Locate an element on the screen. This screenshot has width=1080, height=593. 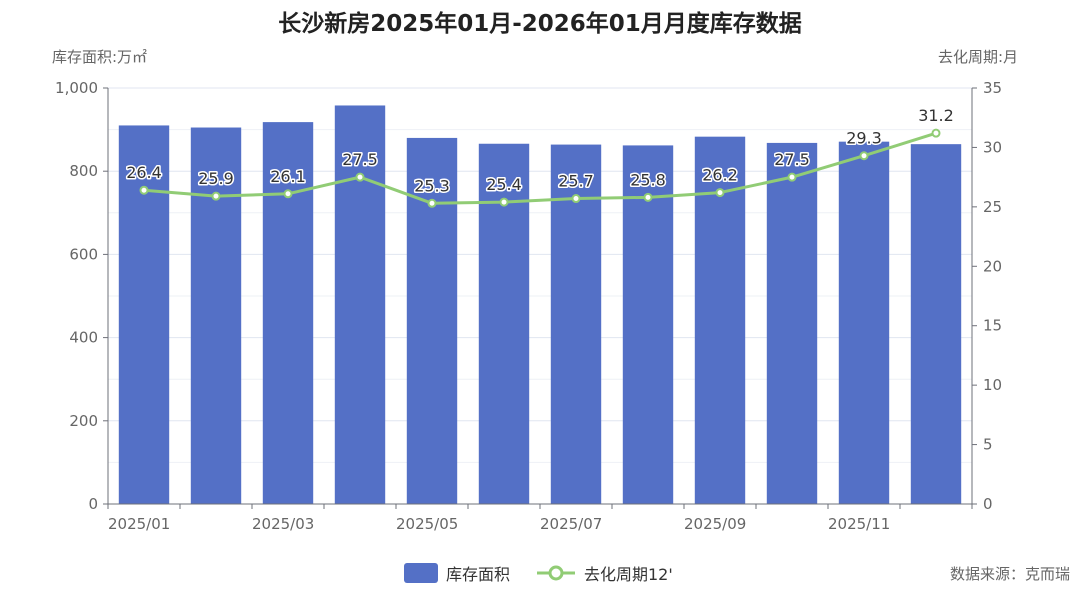
y-axis-left-title: 库存面积:万㎡ is located at coordinates (99, 57).